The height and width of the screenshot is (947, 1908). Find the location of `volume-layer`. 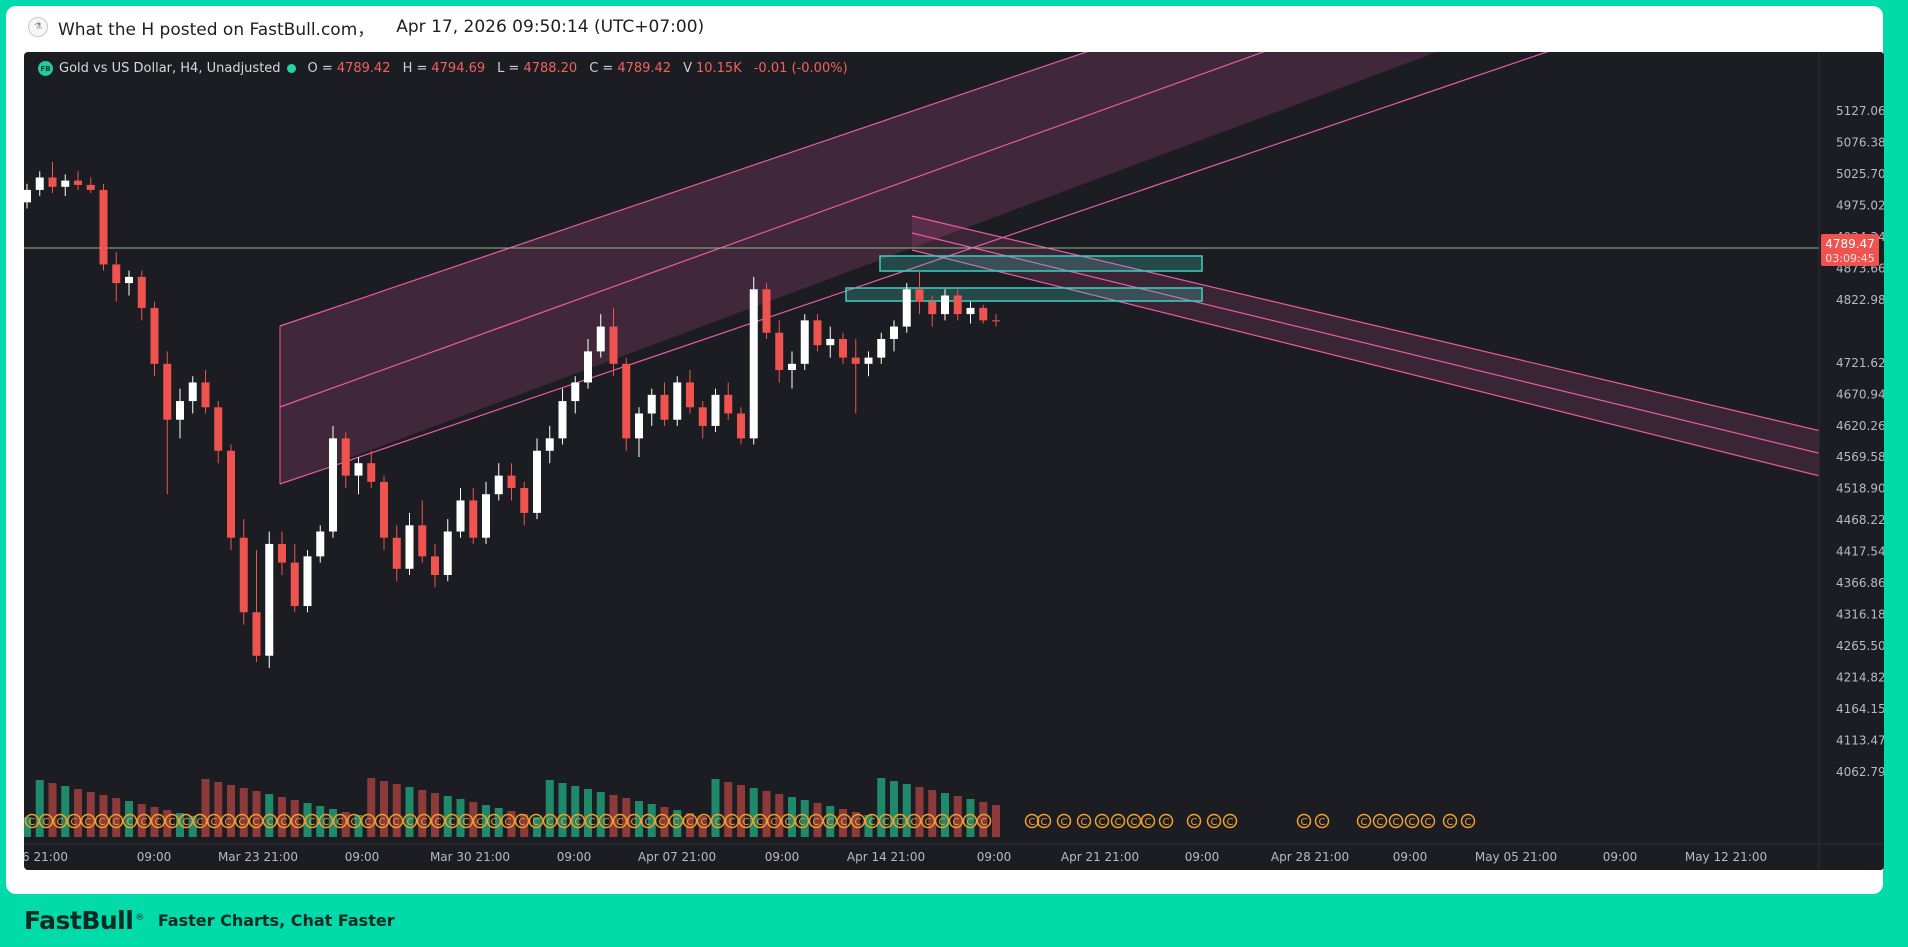

volume-layer is located at coordinates (512, 807).